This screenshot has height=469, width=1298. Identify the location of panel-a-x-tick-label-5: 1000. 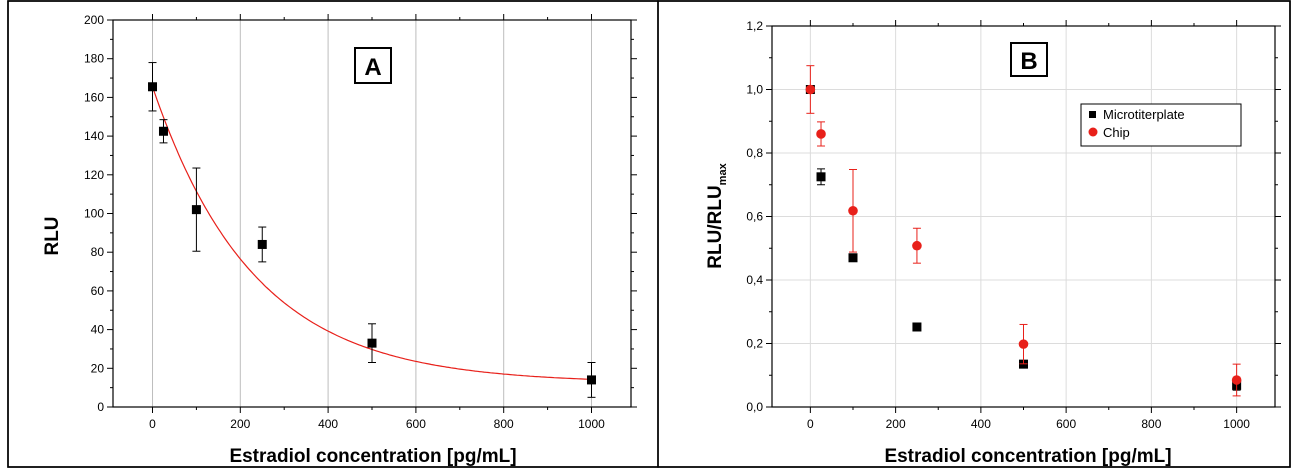
(591, 424).